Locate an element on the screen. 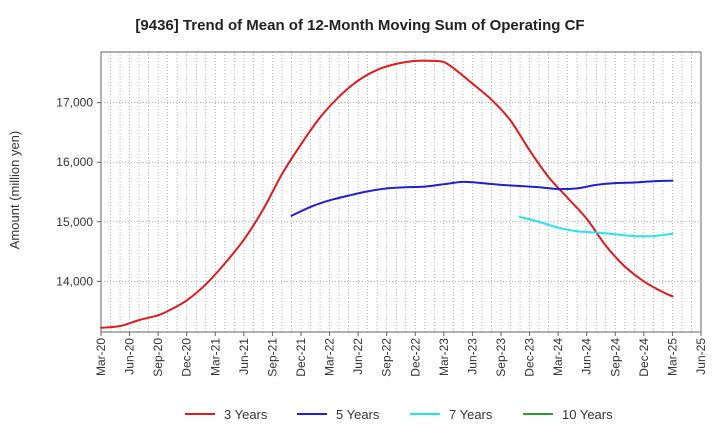 The width and height of the screenshot is (720, 440). x-tick-label: Dec-23 is located at coordinates (530, 357).